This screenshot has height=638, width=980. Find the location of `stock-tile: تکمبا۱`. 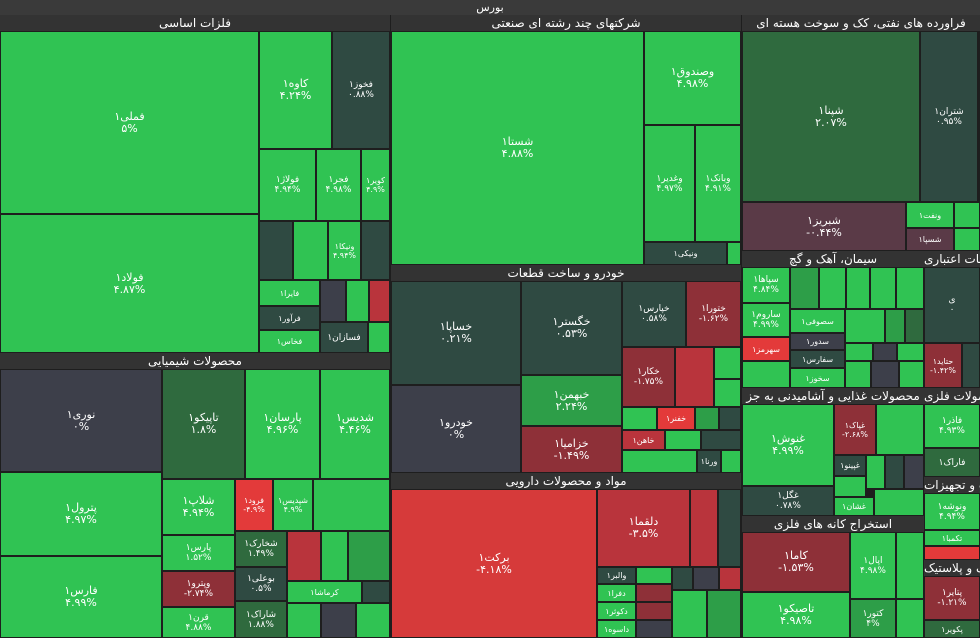

stock-tile: تکمبا۱ is located at coordinates (952, 538).